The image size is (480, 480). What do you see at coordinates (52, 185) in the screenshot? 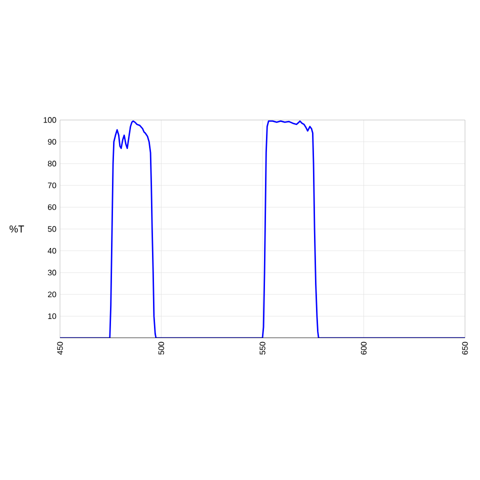
I see `y-tick-label: 70` at bounding box center [52, 185].